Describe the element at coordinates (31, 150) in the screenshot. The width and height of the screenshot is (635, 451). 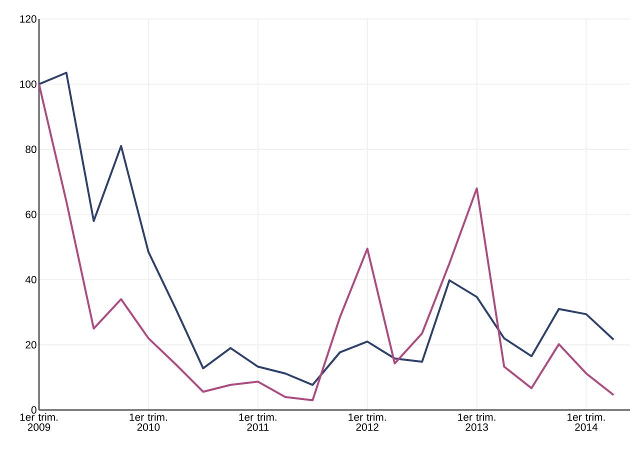
I see `y-tick-label: 80` at that location.